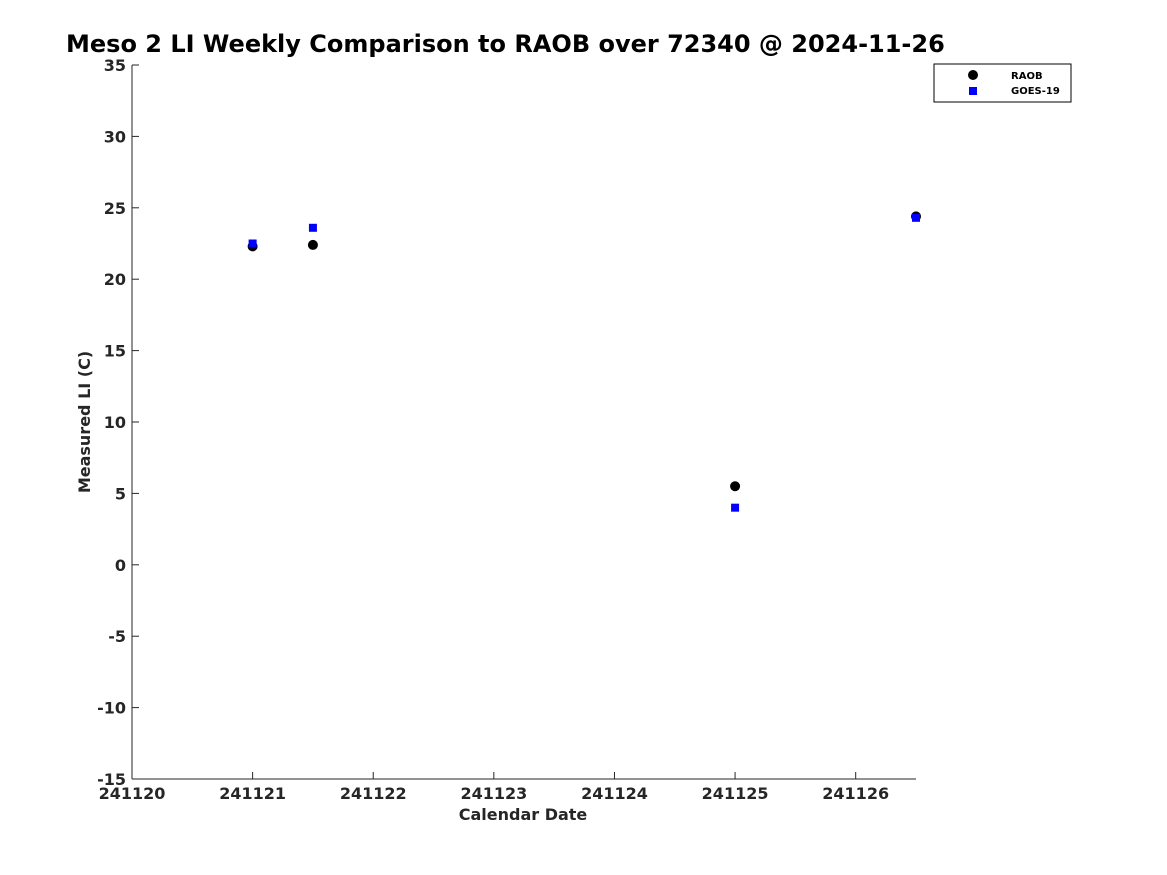  What do you see at coordinates (252, 793) in the screenshot?
I see `x-tick-label: 241121` at bounding box center [252, 793].